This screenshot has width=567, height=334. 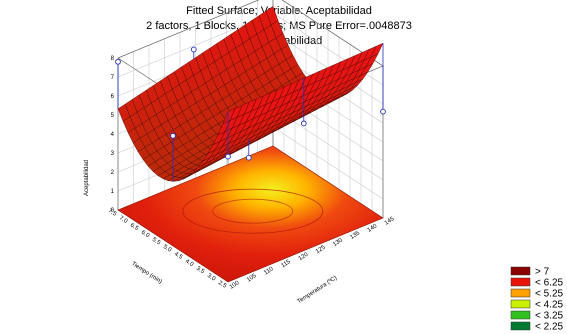 What do you see at coordinates (279, 11) in the screenshot?
I see `chart-title: Fitted Surface; Variable: Aceptabilidad` at bounding box center [279, 11].